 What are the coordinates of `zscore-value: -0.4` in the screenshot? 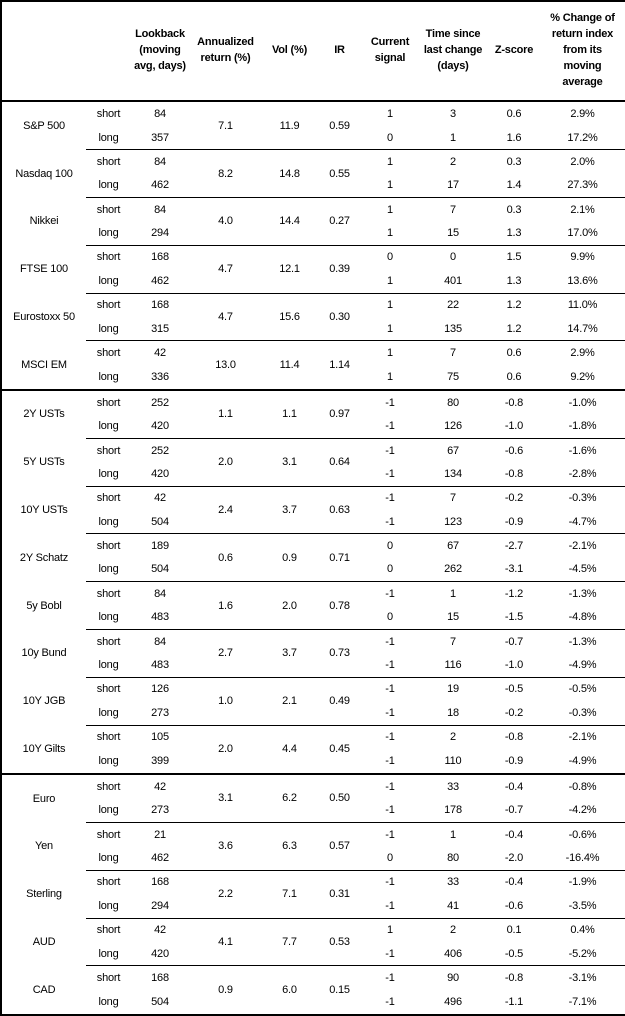 It's located at (514, 882).